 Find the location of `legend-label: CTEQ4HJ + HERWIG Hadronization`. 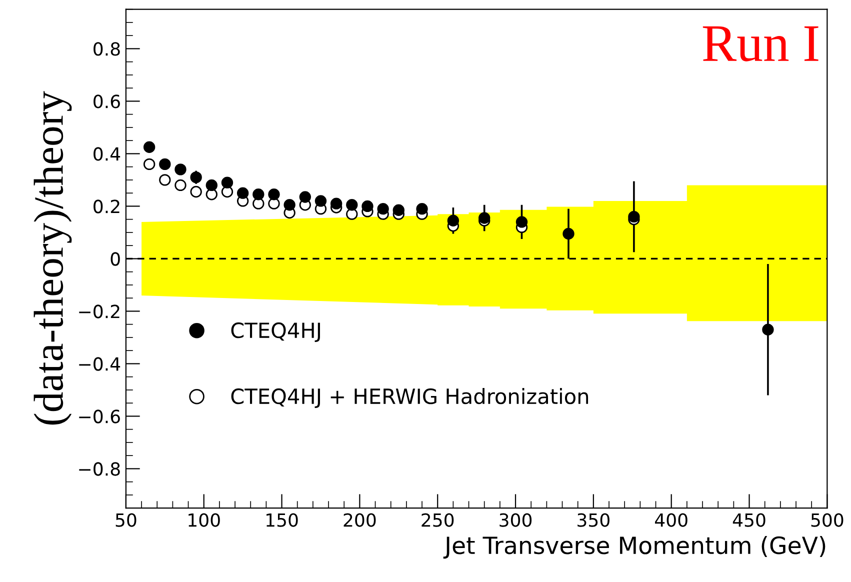

legend-label: CTEQ4HJ + HERWIG Hadronization is located at coordinates (409, 398).